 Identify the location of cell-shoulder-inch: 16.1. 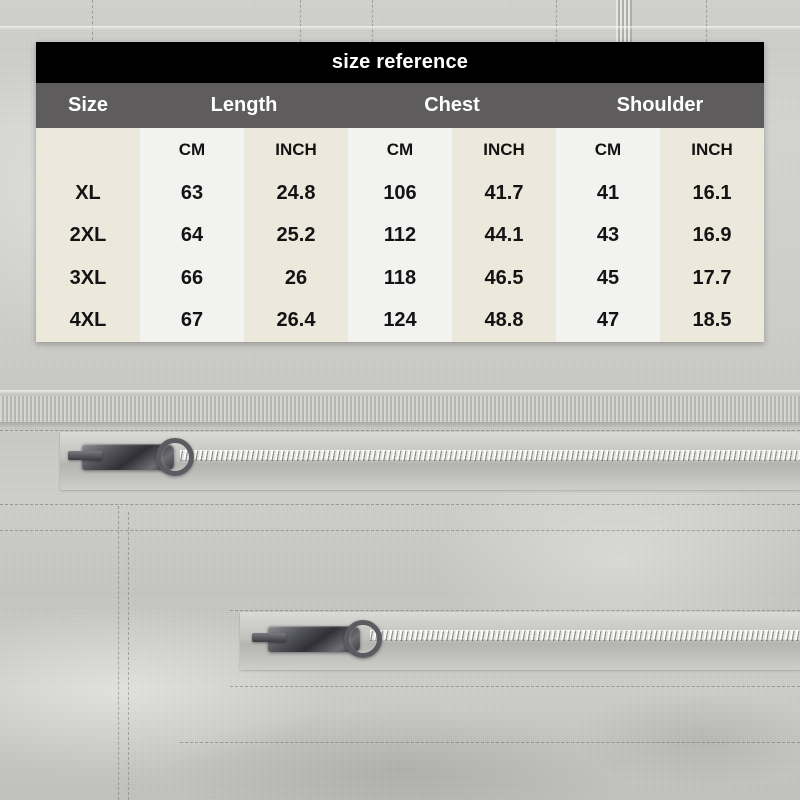
(712, 193).